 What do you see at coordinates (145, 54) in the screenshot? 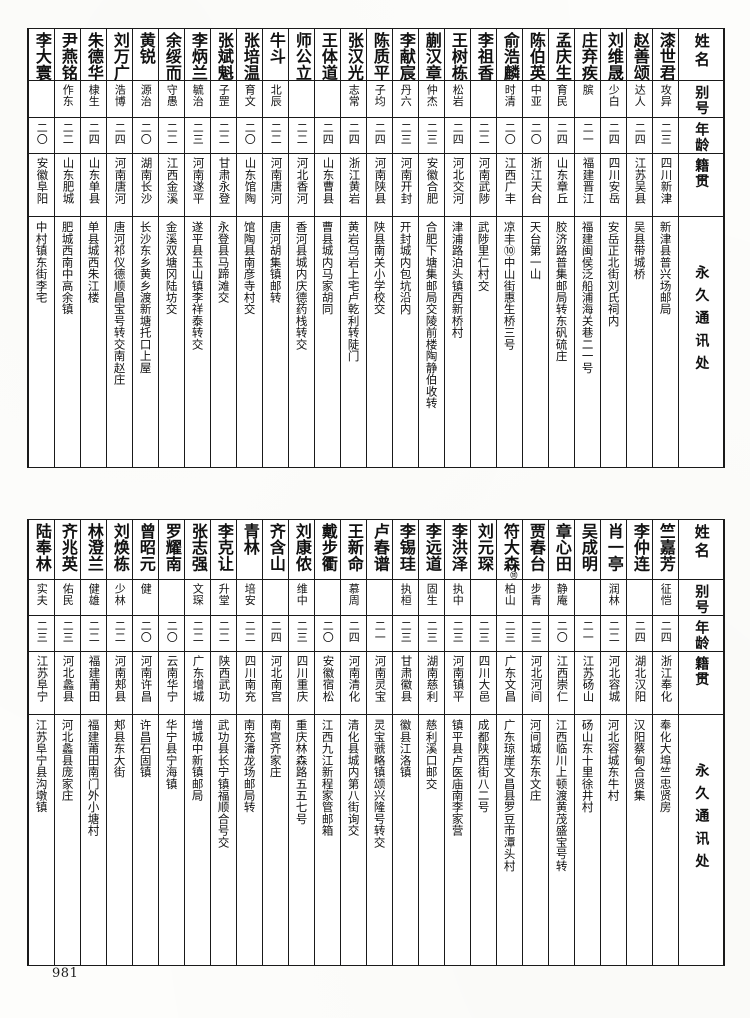
I see `roster-cell-name: 黄锐` at bounding box center [145, 54].